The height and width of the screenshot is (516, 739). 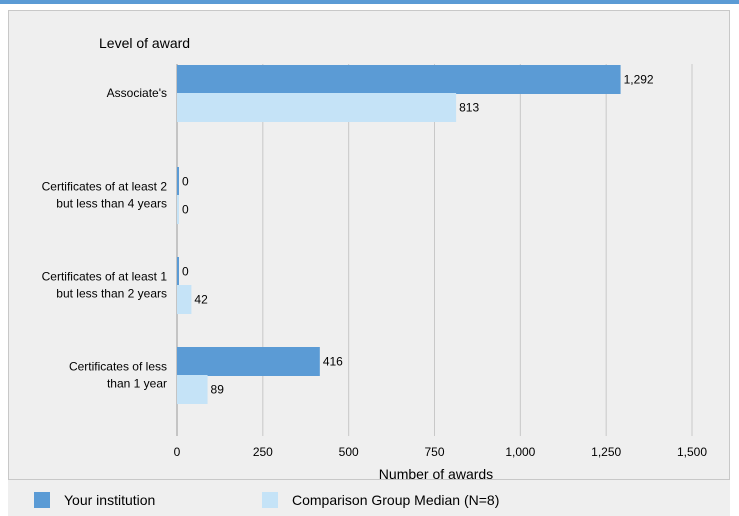 What do you see at coordinates (137, 384) in the screenshot?
I see `category-label: than 1 year` at bounding box center [137, 384].